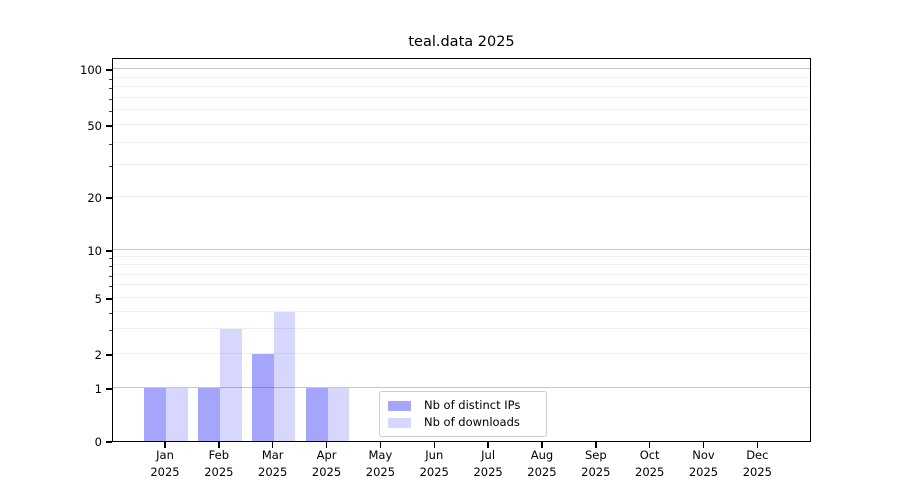 This screenshot has height=500, width=900. I want to click on legend-item-downloads: Nb of downloads, so click(463, 422).